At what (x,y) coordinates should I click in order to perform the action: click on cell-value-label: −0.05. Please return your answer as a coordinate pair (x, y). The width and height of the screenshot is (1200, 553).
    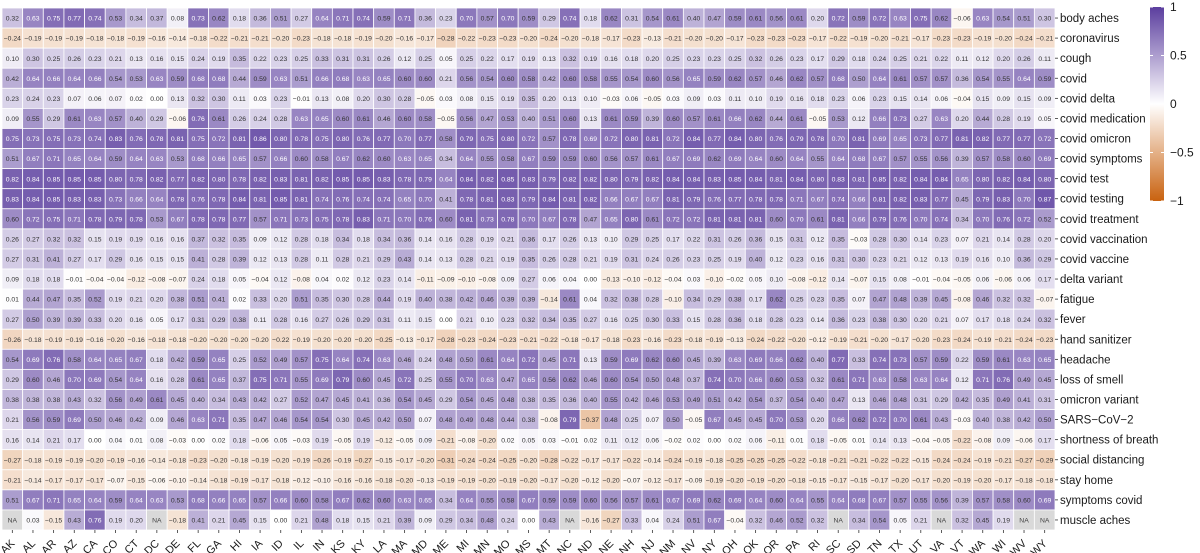
    Looking at the image, I should click on (425, 99).